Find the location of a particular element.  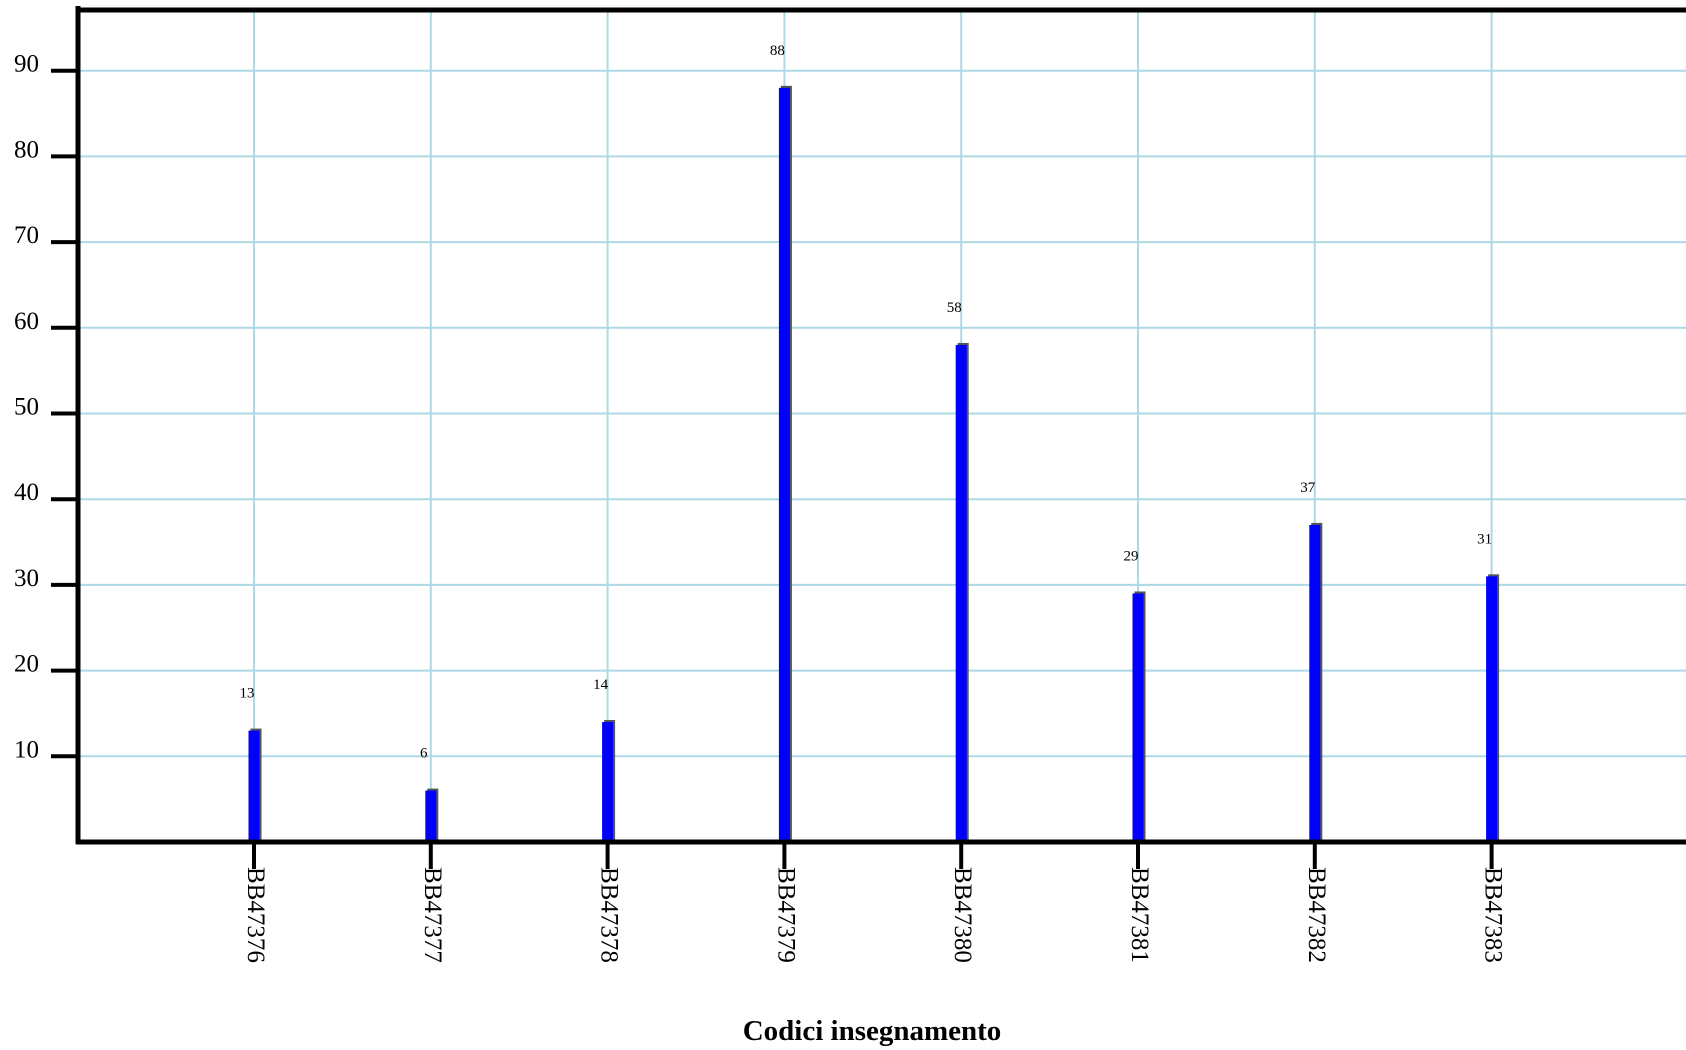

data-label: 88 is located at coordinates (777, 51).